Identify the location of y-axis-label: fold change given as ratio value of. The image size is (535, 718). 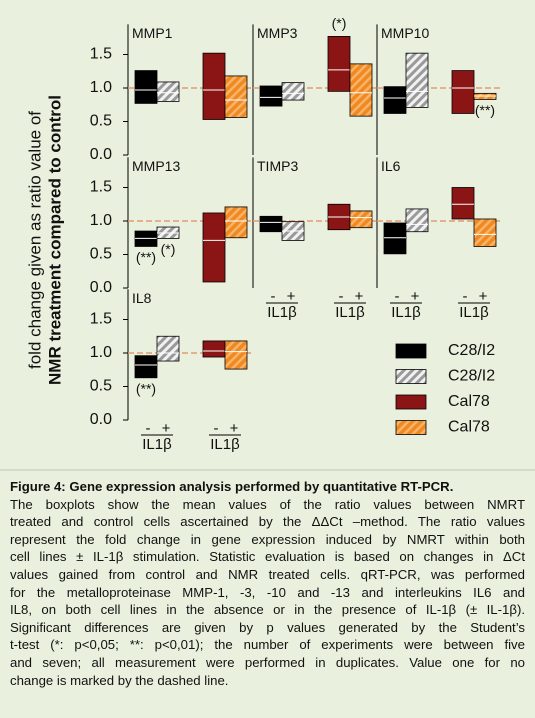
(34, 240).